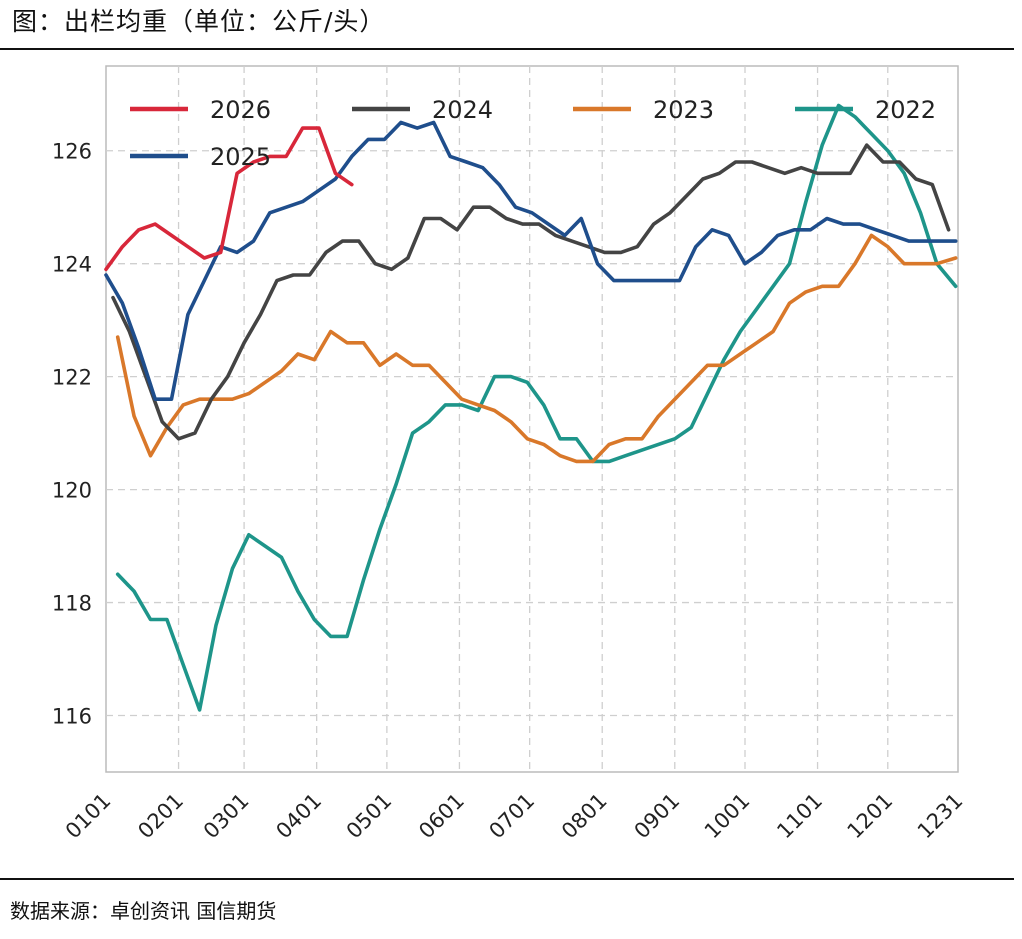 The width and height of the screenshot is (1022, 939). I want to click on legend-label-2023: 2023, so click(683, 110).